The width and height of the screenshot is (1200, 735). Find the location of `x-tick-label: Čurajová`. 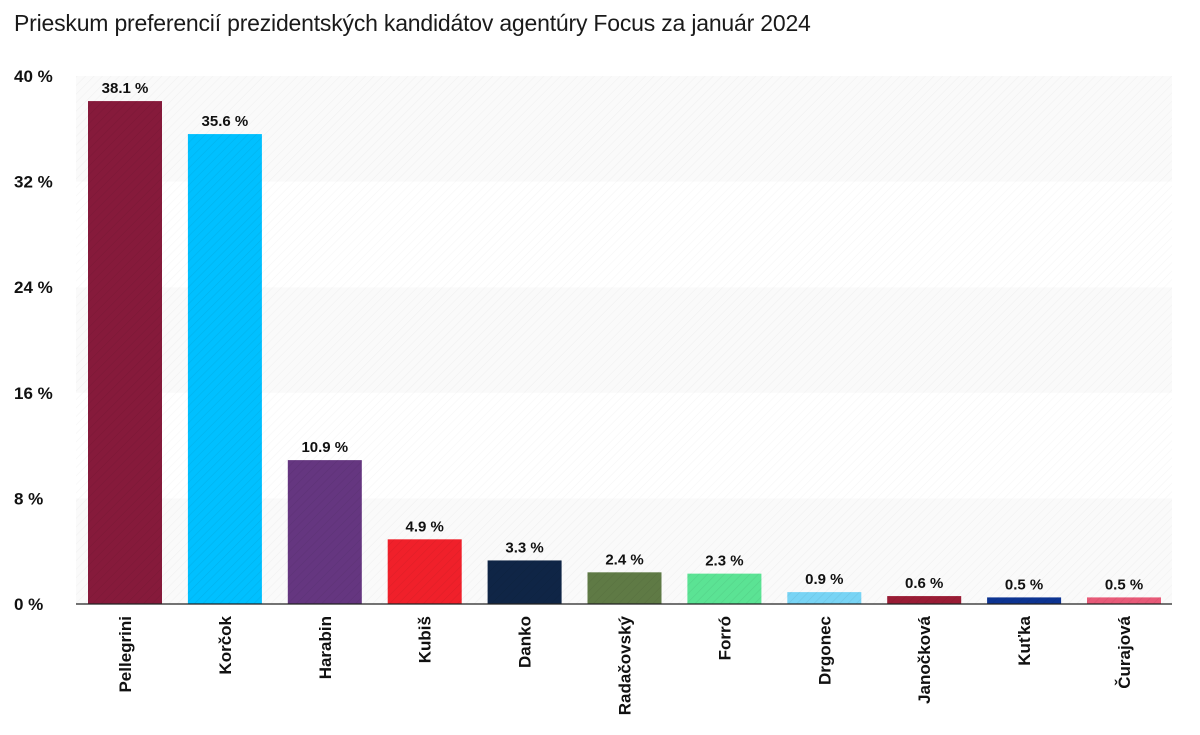

x-tick-label: Čurajová is located at coordinates (1124, 651).